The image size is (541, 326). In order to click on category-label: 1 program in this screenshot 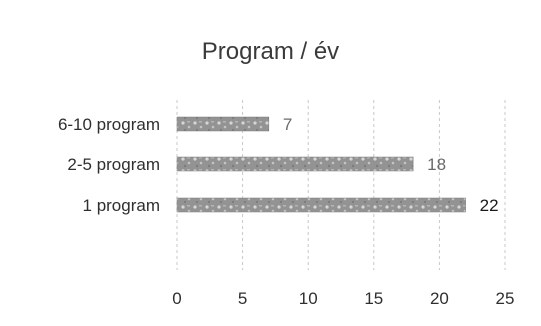, I will do `click(121, 205)`.